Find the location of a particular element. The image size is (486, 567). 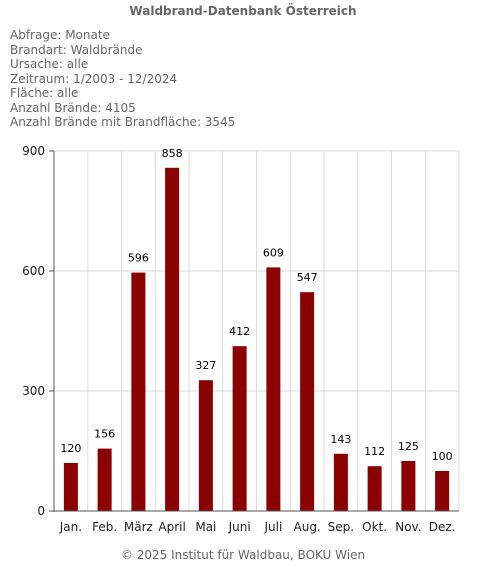

info-cause: Ursache: alle is located at coordinates (49, 64).